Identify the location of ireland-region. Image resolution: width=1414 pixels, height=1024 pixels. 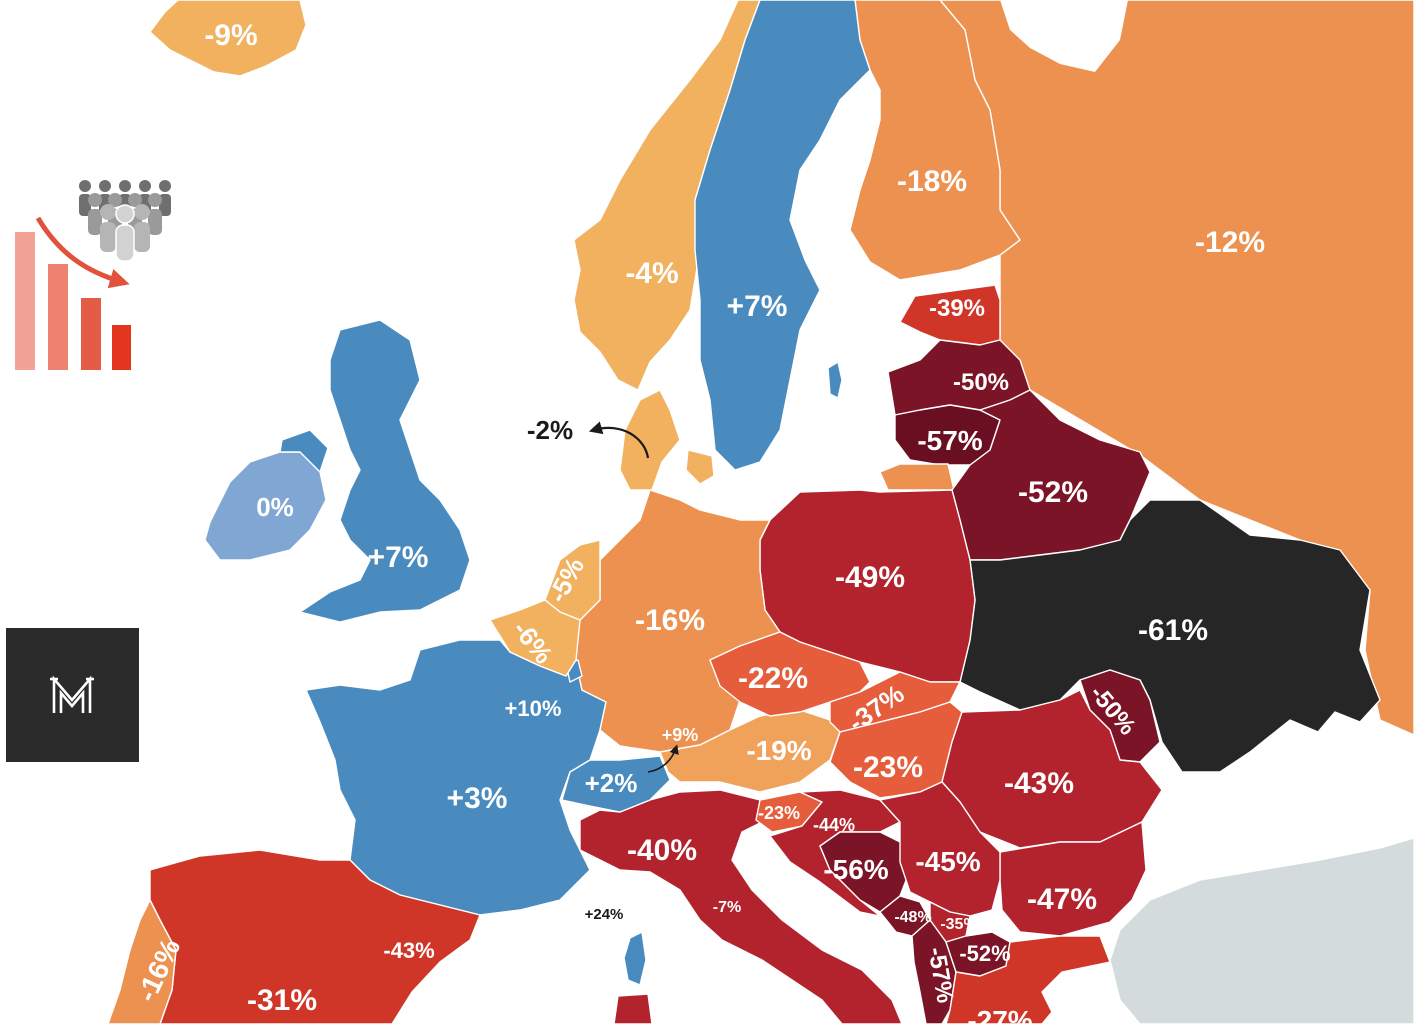
(265, 506).